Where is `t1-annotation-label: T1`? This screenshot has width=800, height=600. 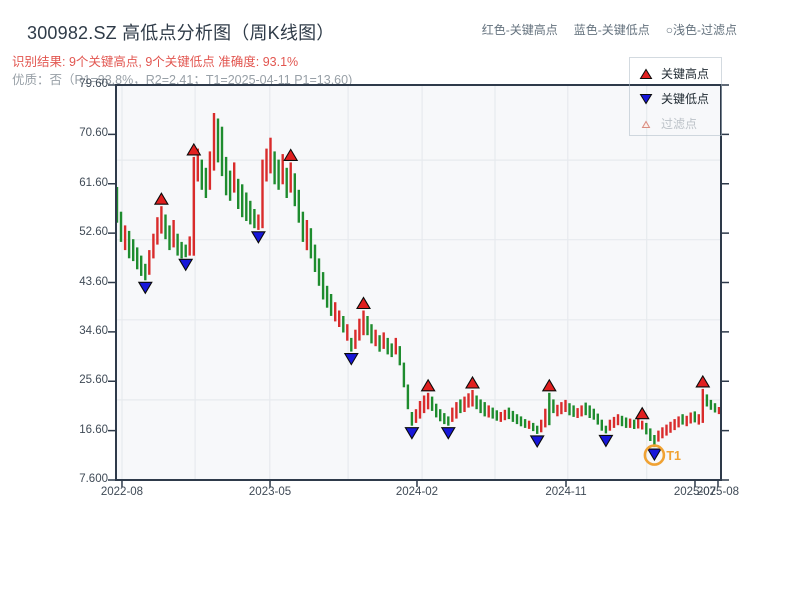 t1-annotation-label: T1 is located at coordinates (673, 456).